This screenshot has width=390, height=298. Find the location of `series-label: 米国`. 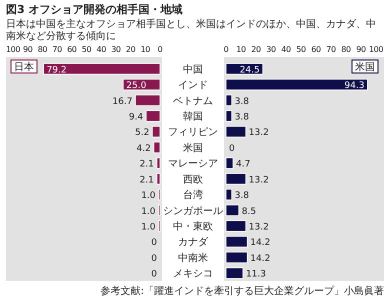

series-label: 米国 is located at coordinates (365, 67).